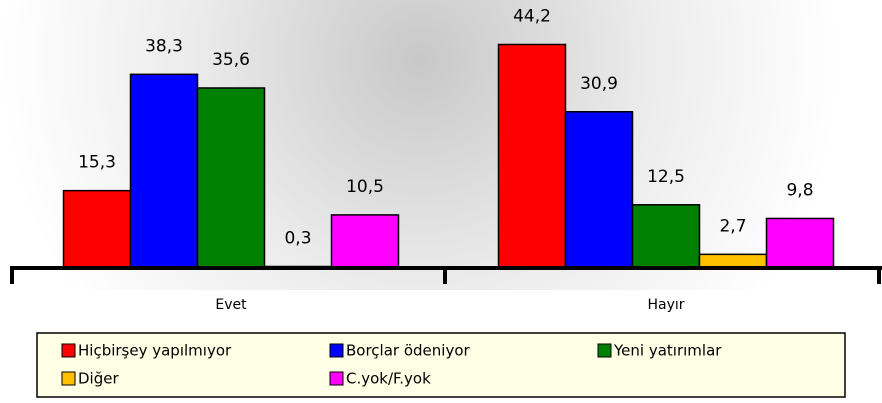 The width and height of the screenshot is (882, 403). What do you see at coordinates (666, 177) in the screenshot?
I see `value-label: 12,5` at bounding box center [666, 177].